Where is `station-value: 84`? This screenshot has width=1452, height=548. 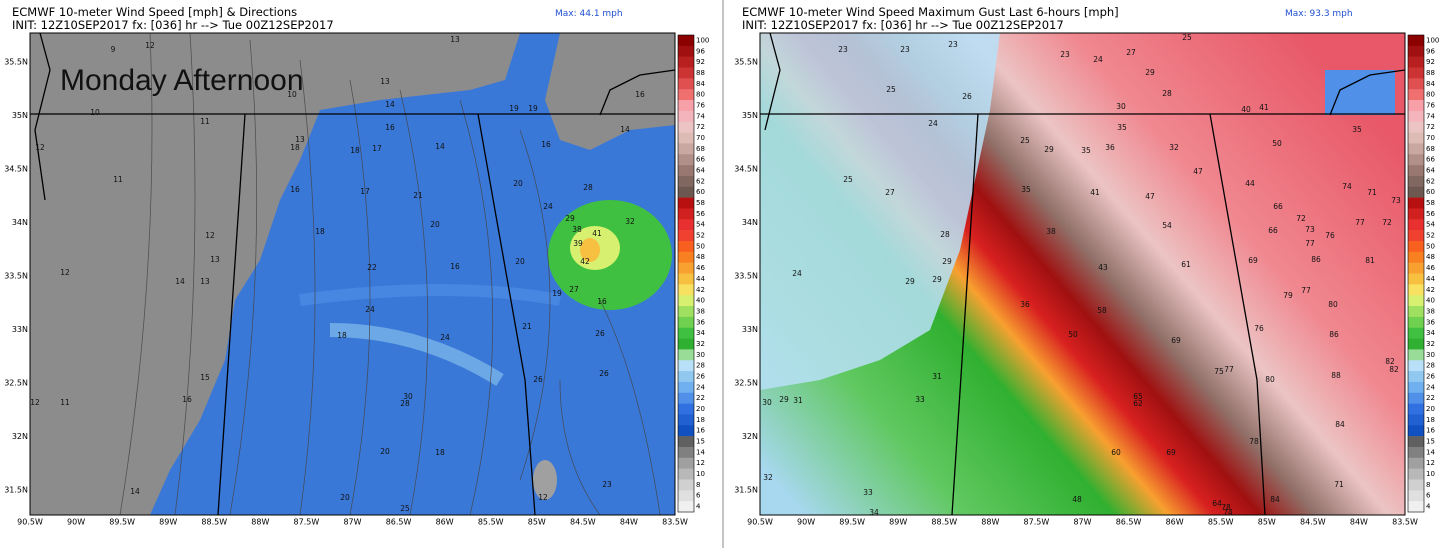
station-value: 84 is located at coordinates (1340, 424).